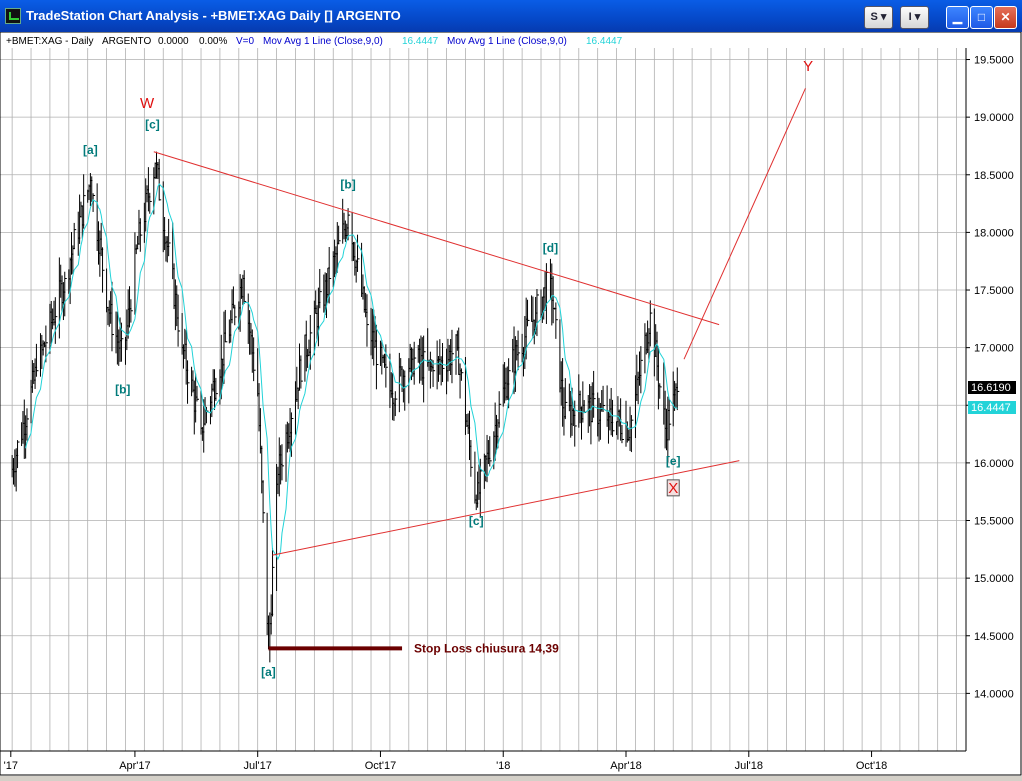 This screenshot has height=781, width=1022. I want to click on time-tick-label: '17, so click(11, 766).